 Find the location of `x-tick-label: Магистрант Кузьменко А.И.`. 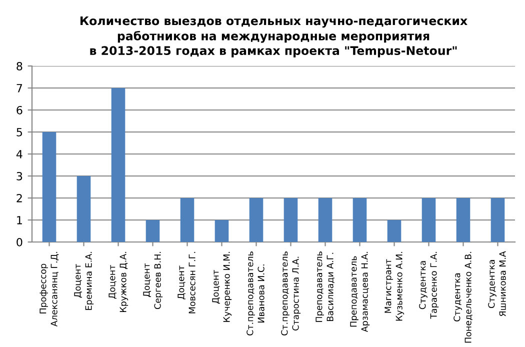

x-tick-label: Магистрант Кузьменко А.И. is located at coordinates (394, 286).